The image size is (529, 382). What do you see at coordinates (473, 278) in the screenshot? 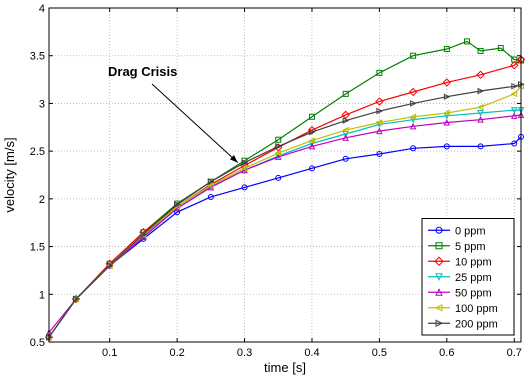
I see `legend-label: 25 ppm` at bounding box center [473, 278].